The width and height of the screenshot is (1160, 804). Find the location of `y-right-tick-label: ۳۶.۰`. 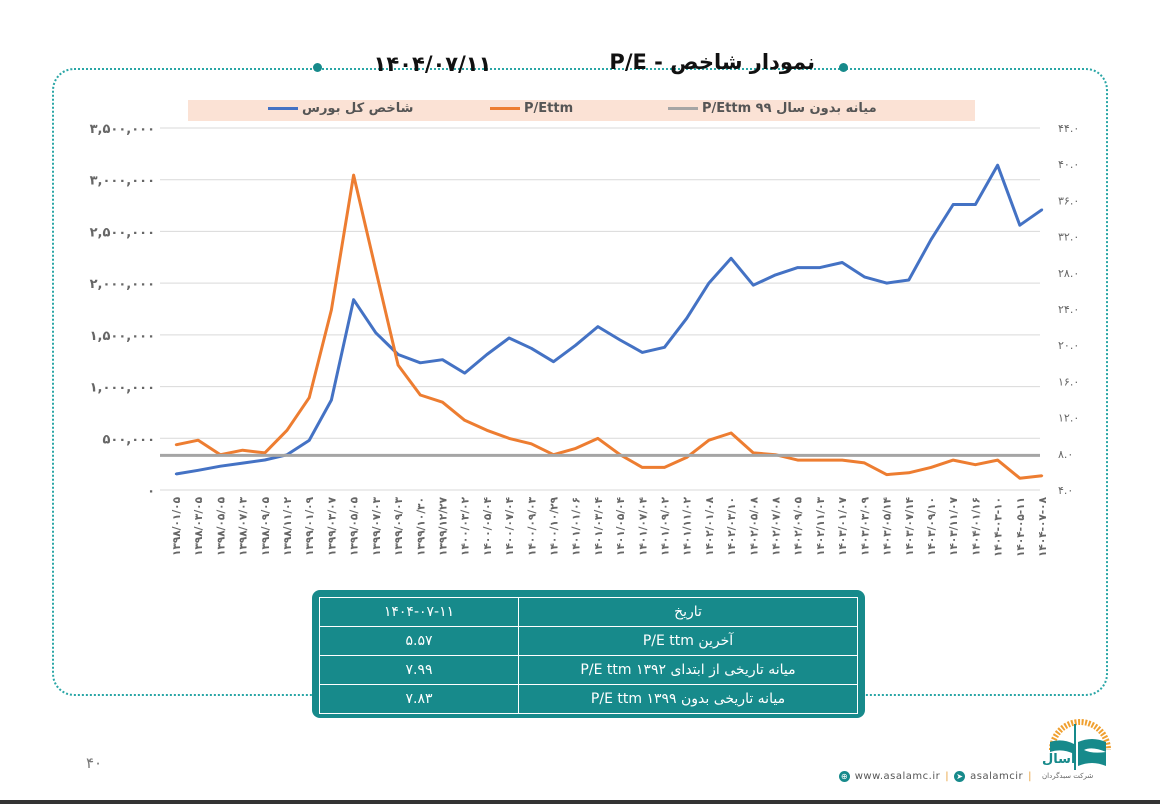

y-right-tick-label: ۳۶.۰ is located at coordinates (1068, 200).